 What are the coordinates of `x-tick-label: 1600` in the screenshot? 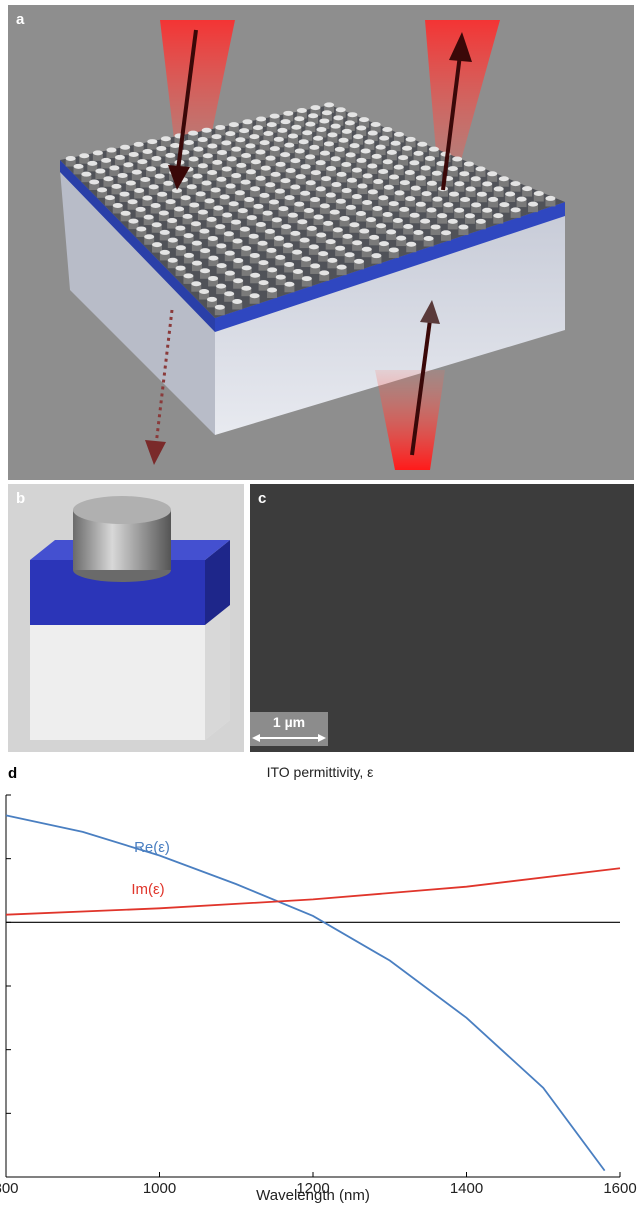 It's located at (619, 1188).